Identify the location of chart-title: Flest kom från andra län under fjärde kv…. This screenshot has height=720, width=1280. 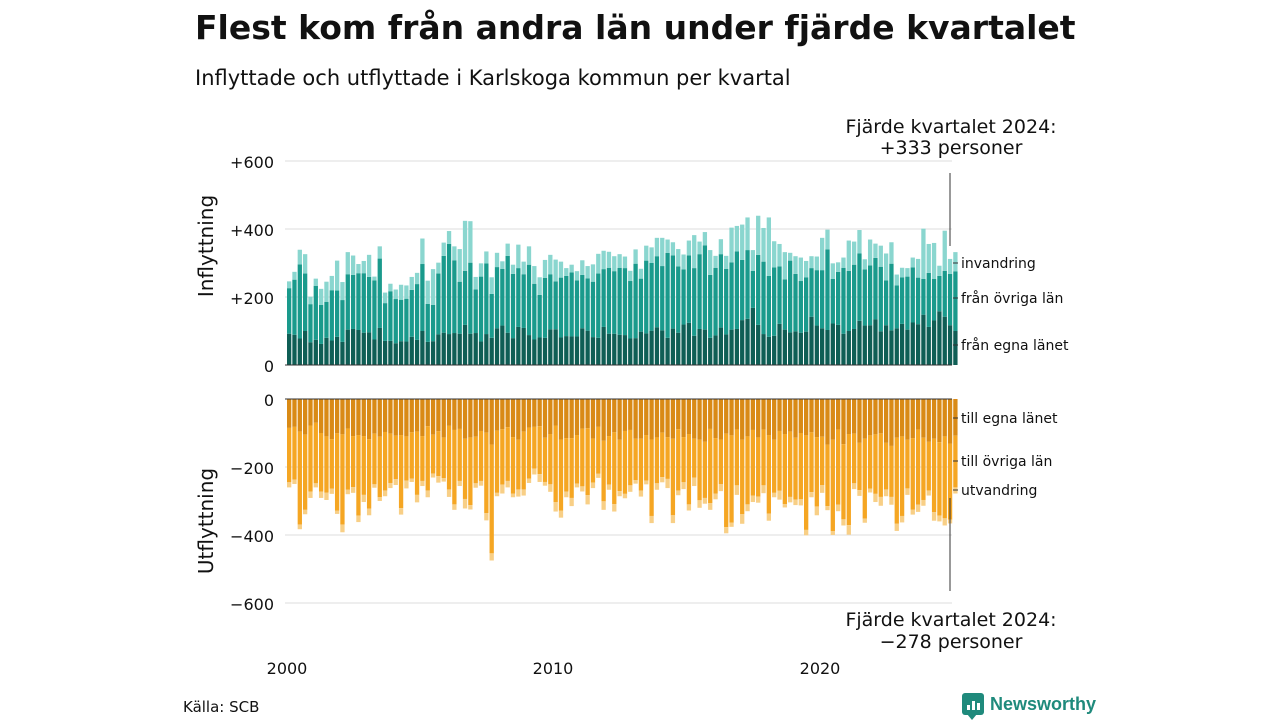
(635, 27).